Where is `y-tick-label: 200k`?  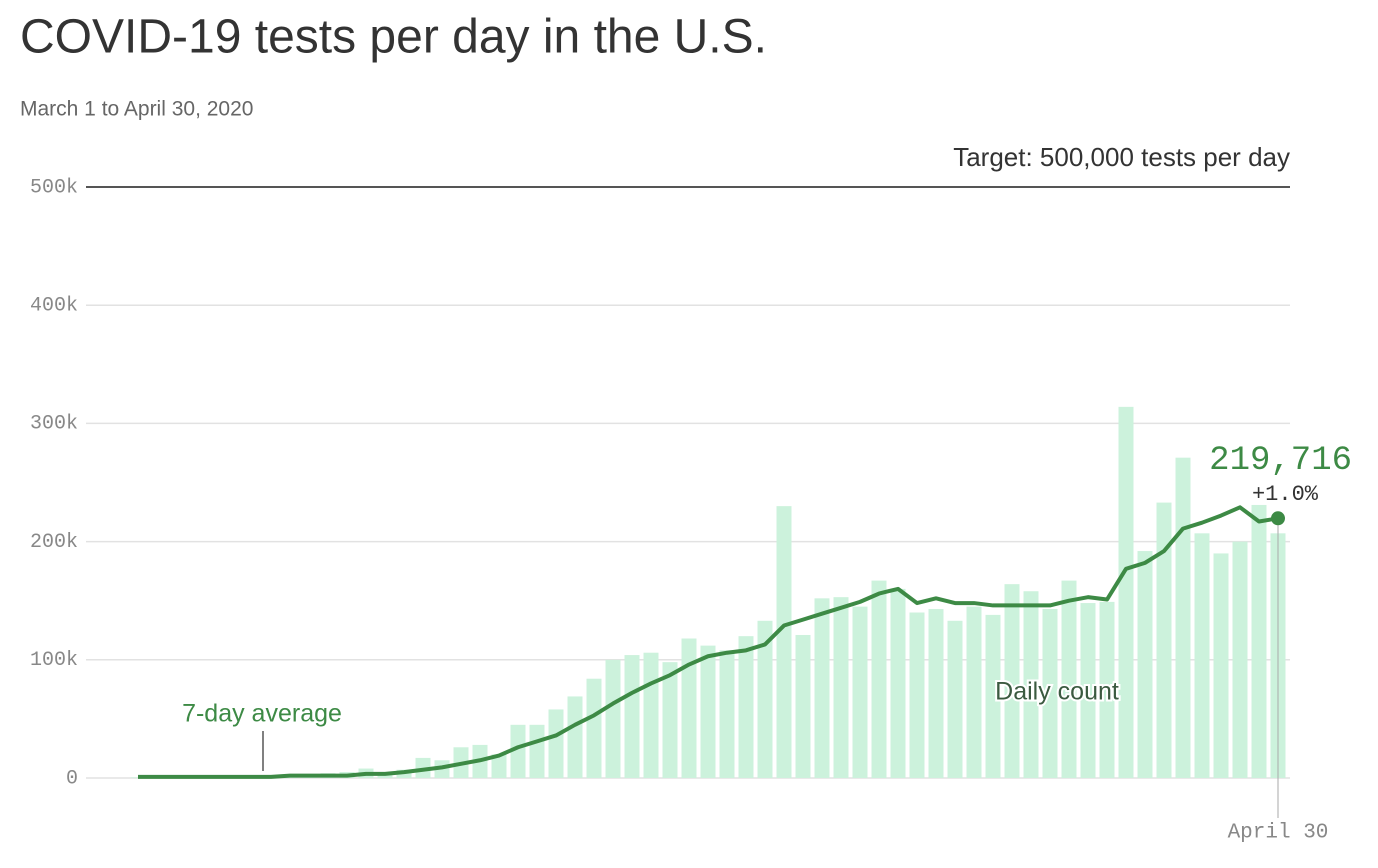
y-tick-label: 200k is located at coordinates (54, 542).